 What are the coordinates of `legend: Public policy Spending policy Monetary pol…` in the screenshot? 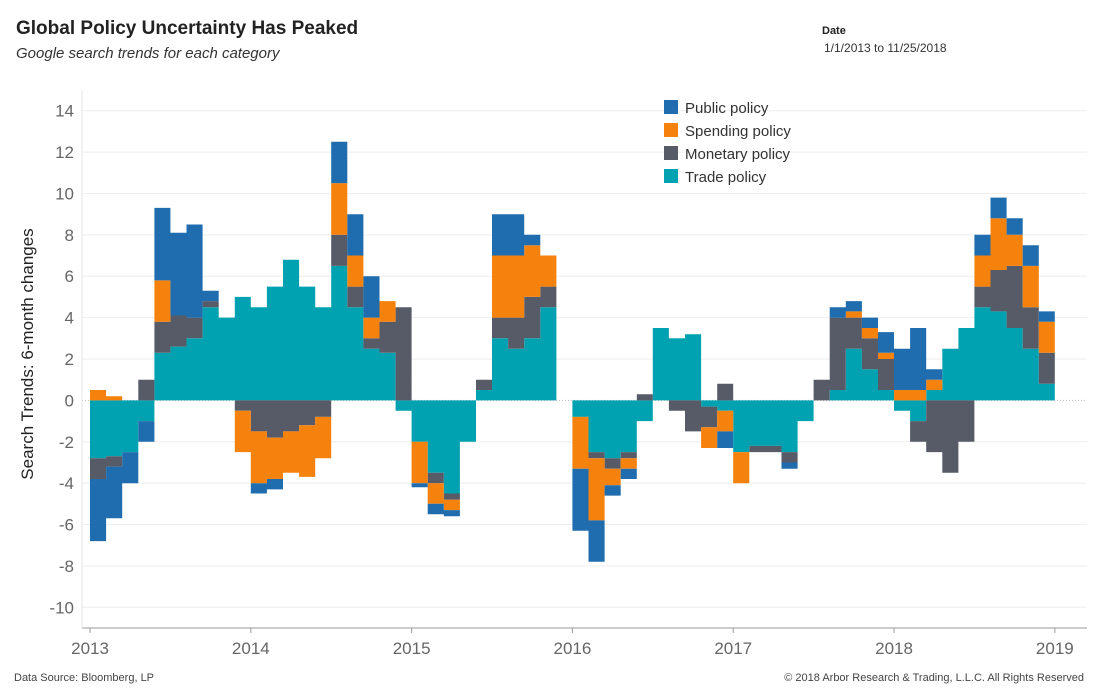 It's located at (727, 143).